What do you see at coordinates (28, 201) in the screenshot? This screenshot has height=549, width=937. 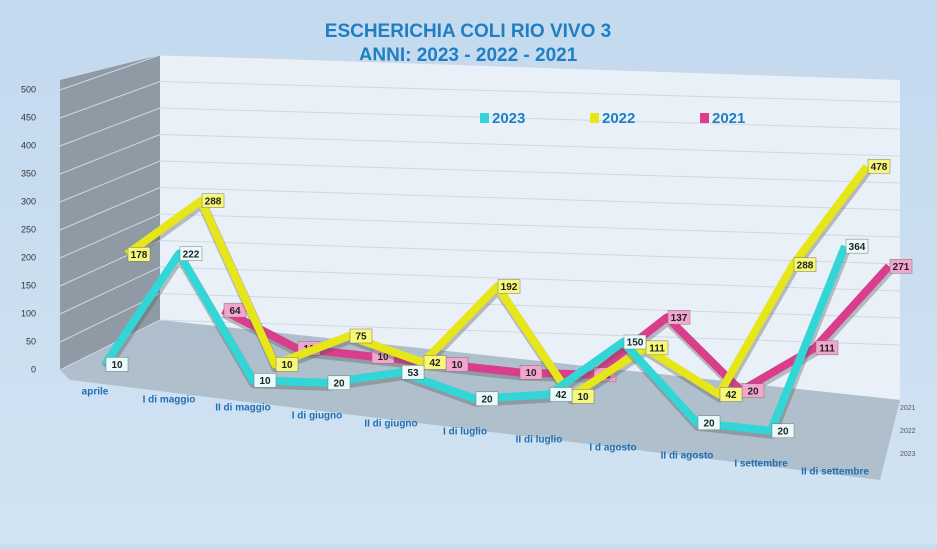 I see `y-tick-label: 300` at bounding box center [28, 201].